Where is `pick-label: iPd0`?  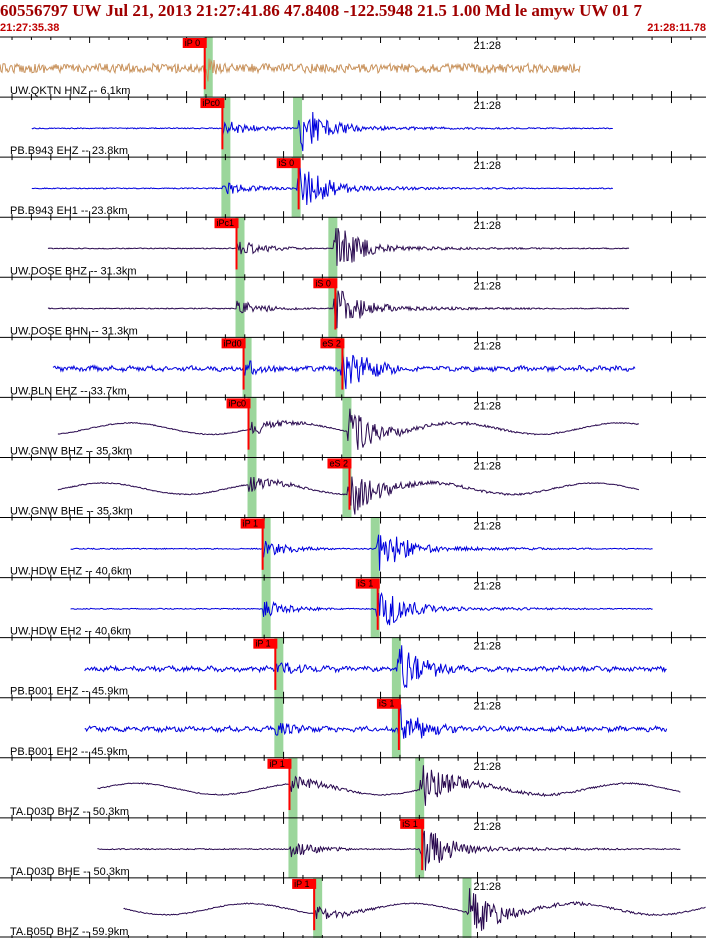 pick-label: iPd0 is located at coordinates (233, 343).